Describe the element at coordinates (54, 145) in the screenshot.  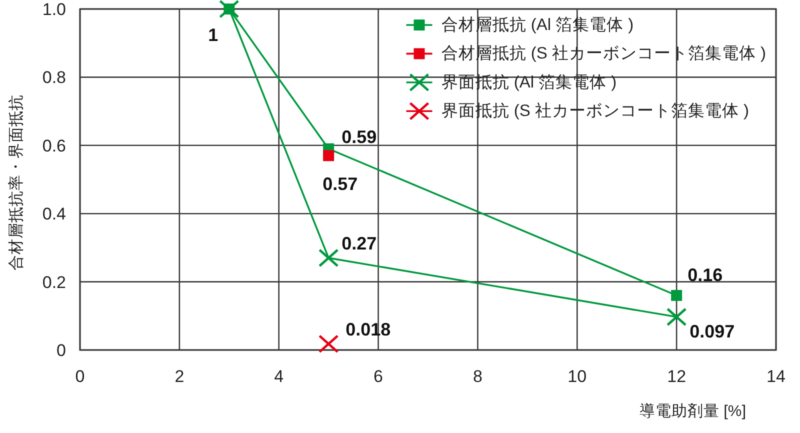
I see `y-tick-label: 0.6` at that location.